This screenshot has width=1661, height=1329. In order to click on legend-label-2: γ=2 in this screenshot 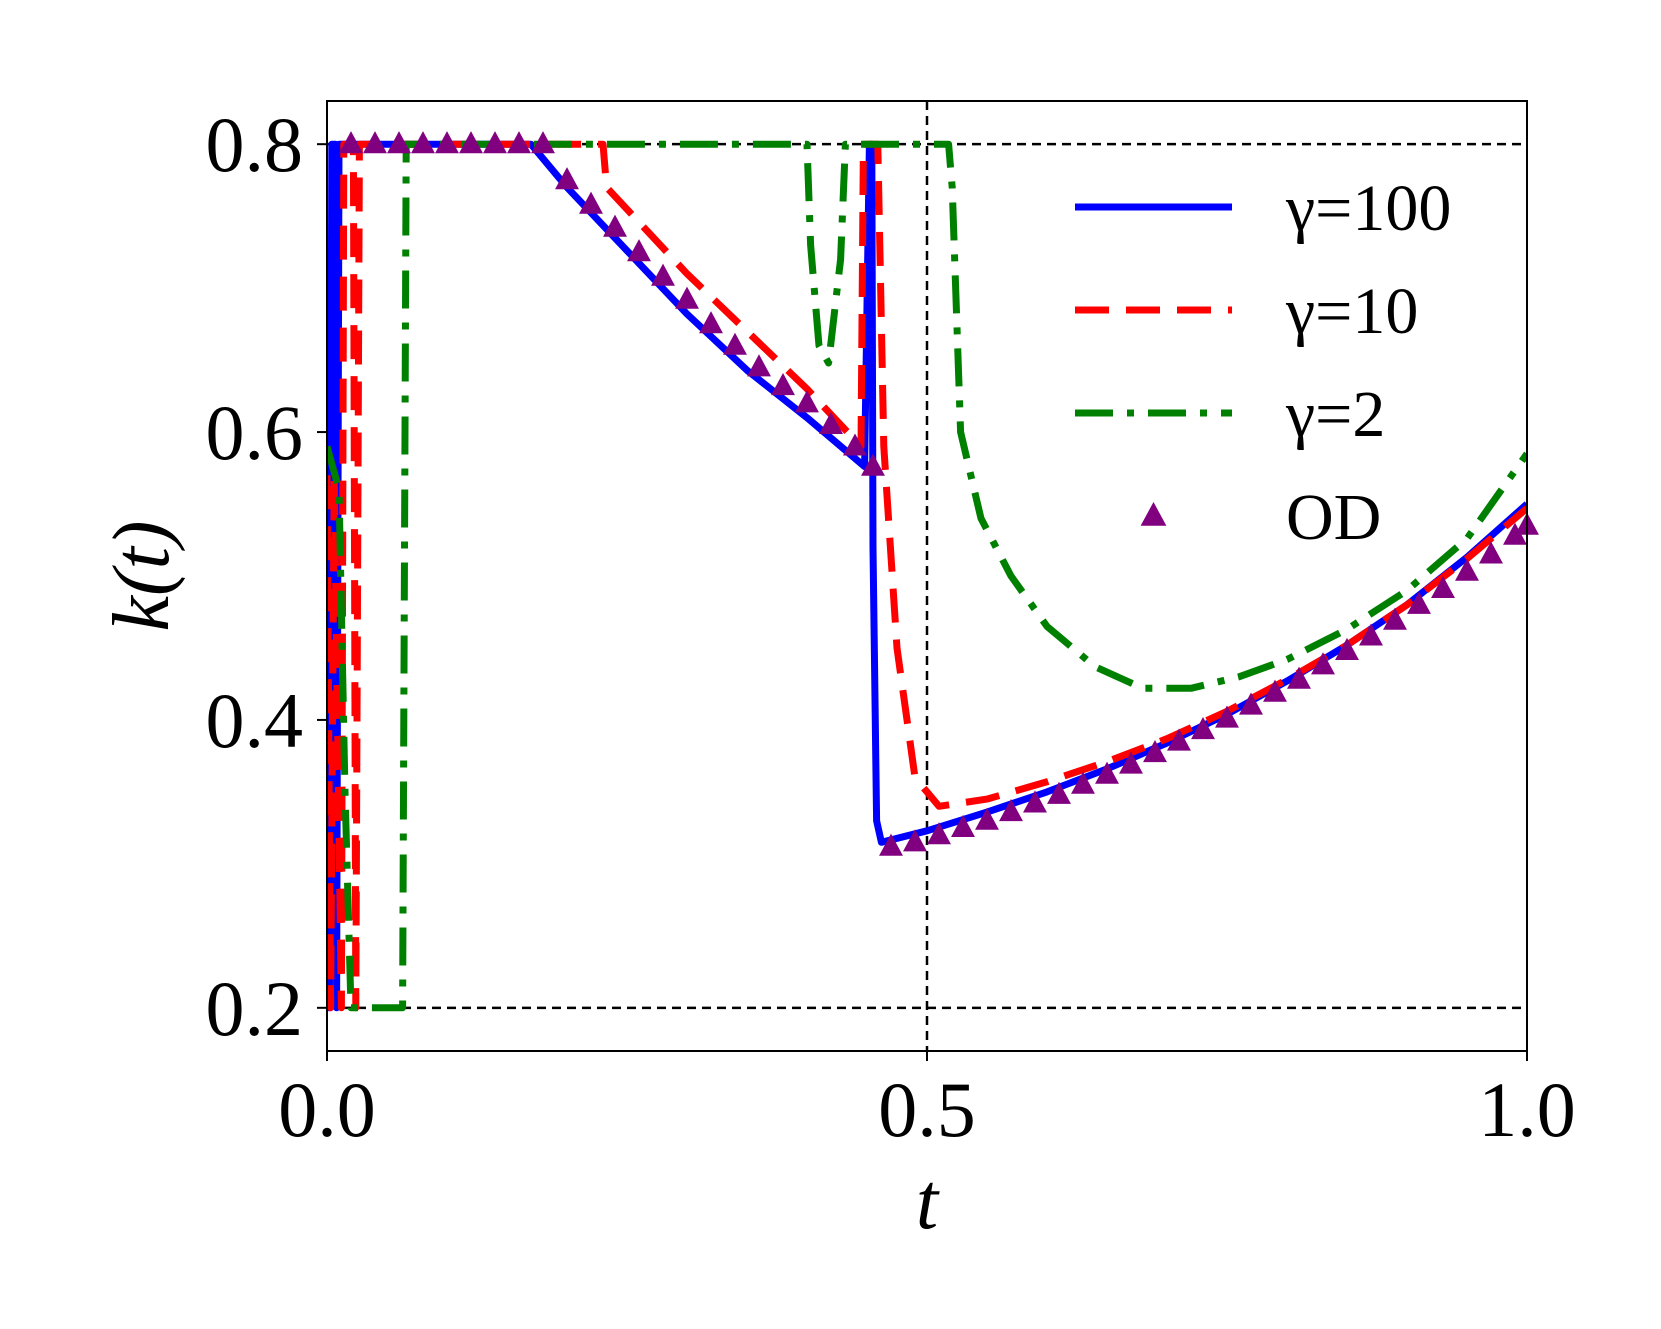, I will do `click(1335, 414)`.